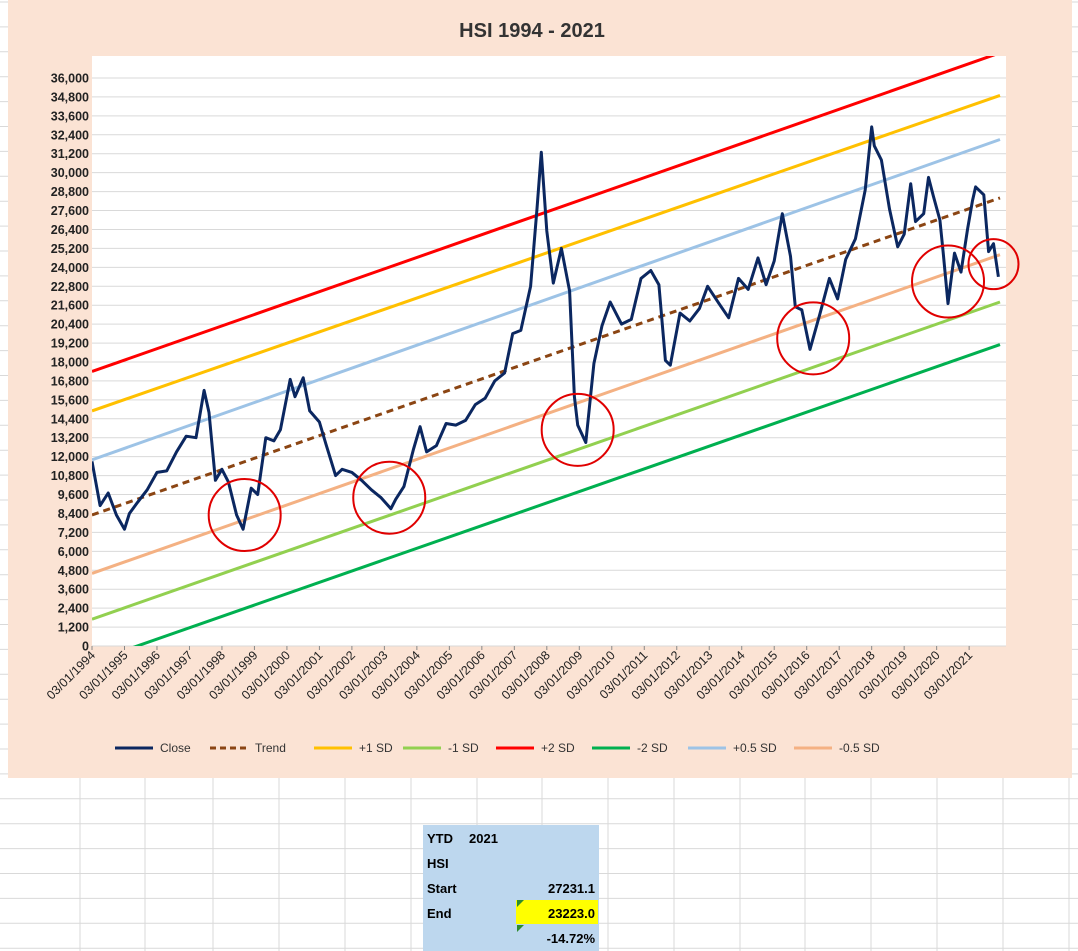  I want to click on y-tick-label: 18,000, so click(70, 363).